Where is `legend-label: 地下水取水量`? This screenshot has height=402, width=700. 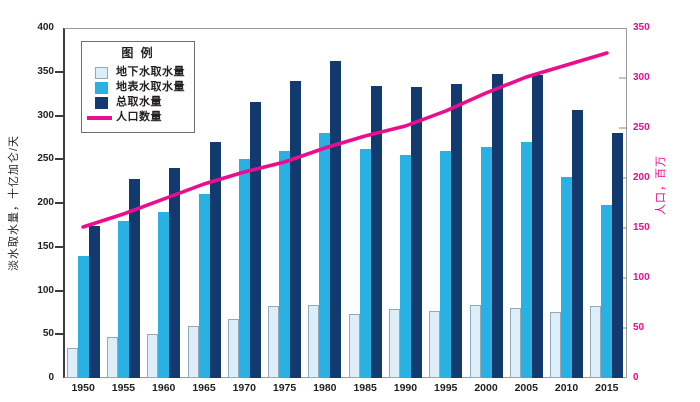 legend-label: 地下水取水量 is located at coordinates (150, 72).